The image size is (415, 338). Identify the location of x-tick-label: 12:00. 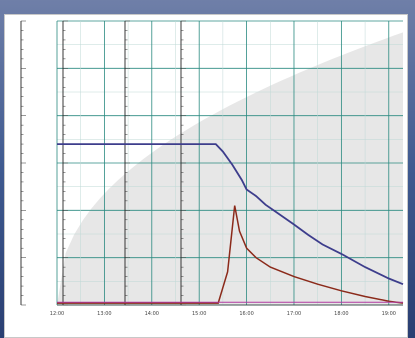
(57, 314).